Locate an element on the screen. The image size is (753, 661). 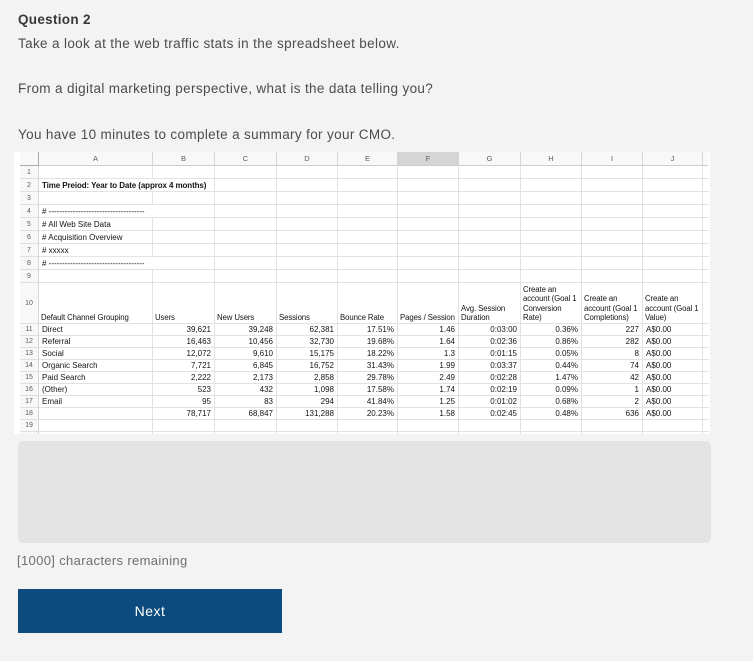
row-number: 13 is located at coordinates (29, 354).